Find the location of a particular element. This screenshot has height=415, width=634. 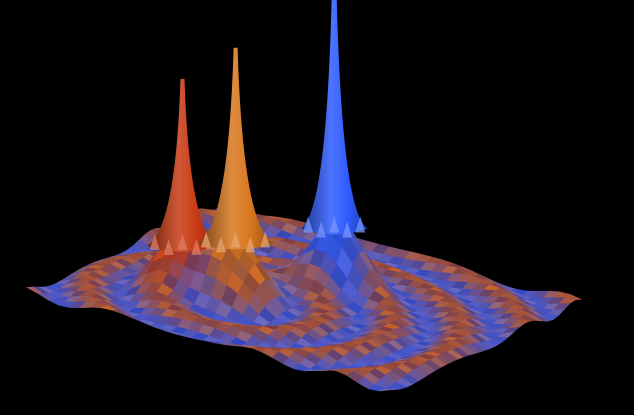

peak-2-body is located at coordinates (235, 148).